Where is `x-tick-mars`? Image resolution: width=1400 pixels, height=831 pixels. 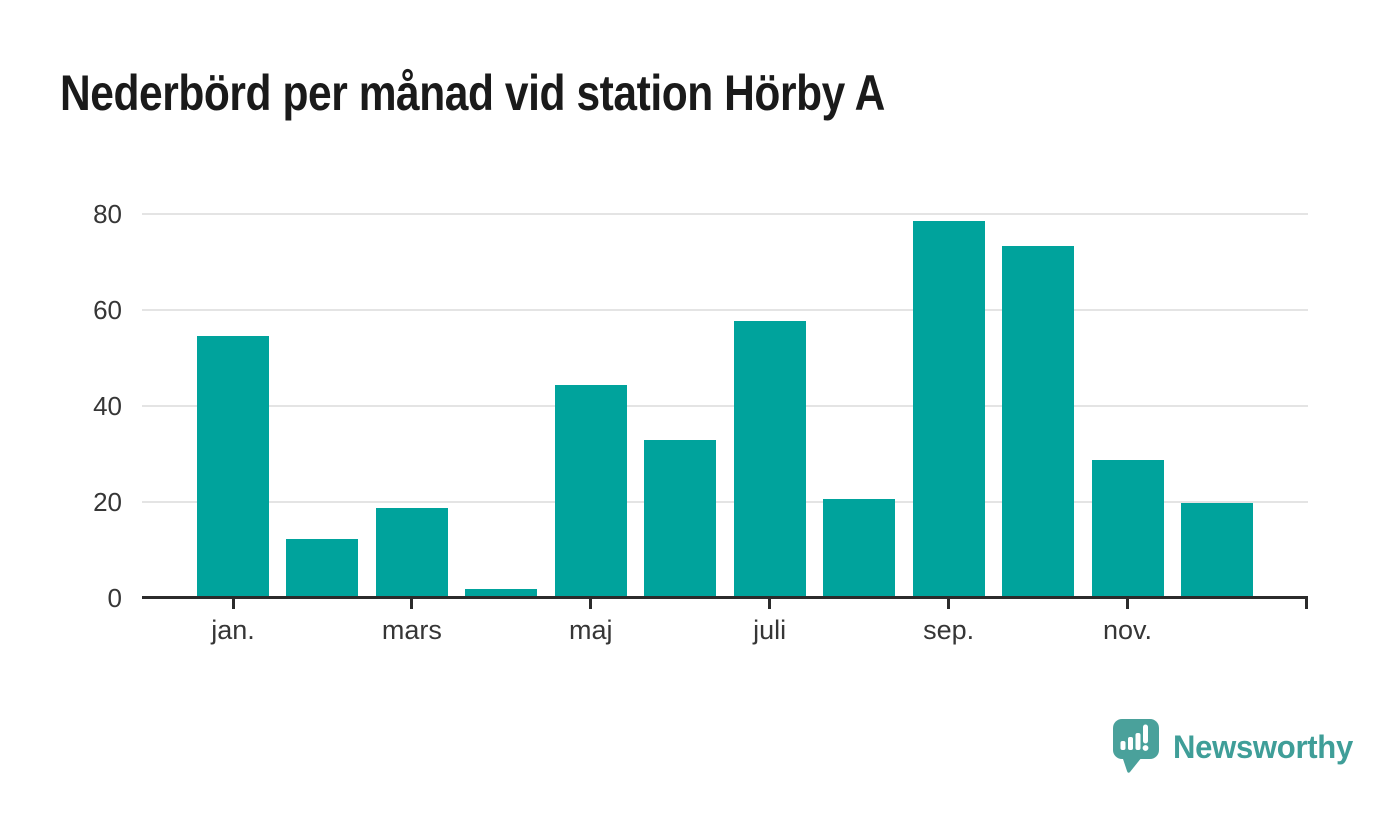
x-tick-mars is located at coordinates (412, 604).